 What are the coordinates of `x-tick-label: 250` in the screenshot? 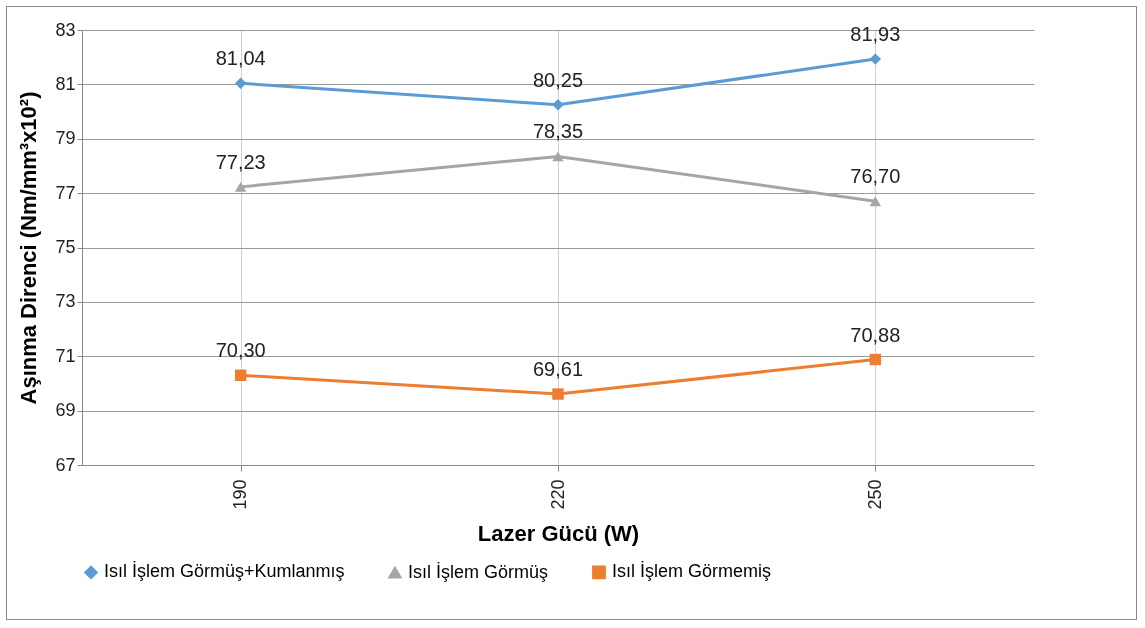 It's located at (874, 494).